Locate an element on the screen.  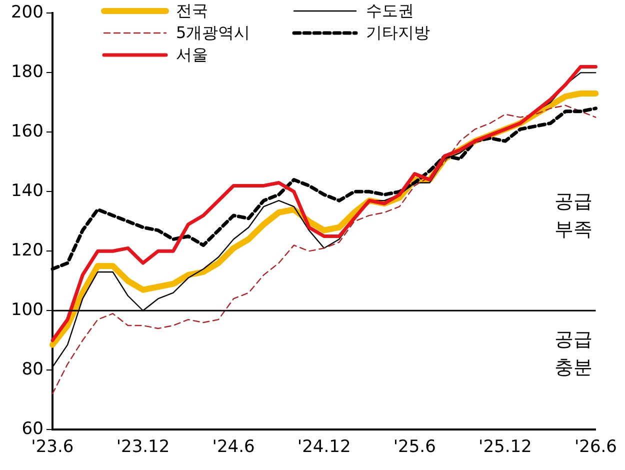
y-tick-label: 180 is located at coordinates (27, 72).